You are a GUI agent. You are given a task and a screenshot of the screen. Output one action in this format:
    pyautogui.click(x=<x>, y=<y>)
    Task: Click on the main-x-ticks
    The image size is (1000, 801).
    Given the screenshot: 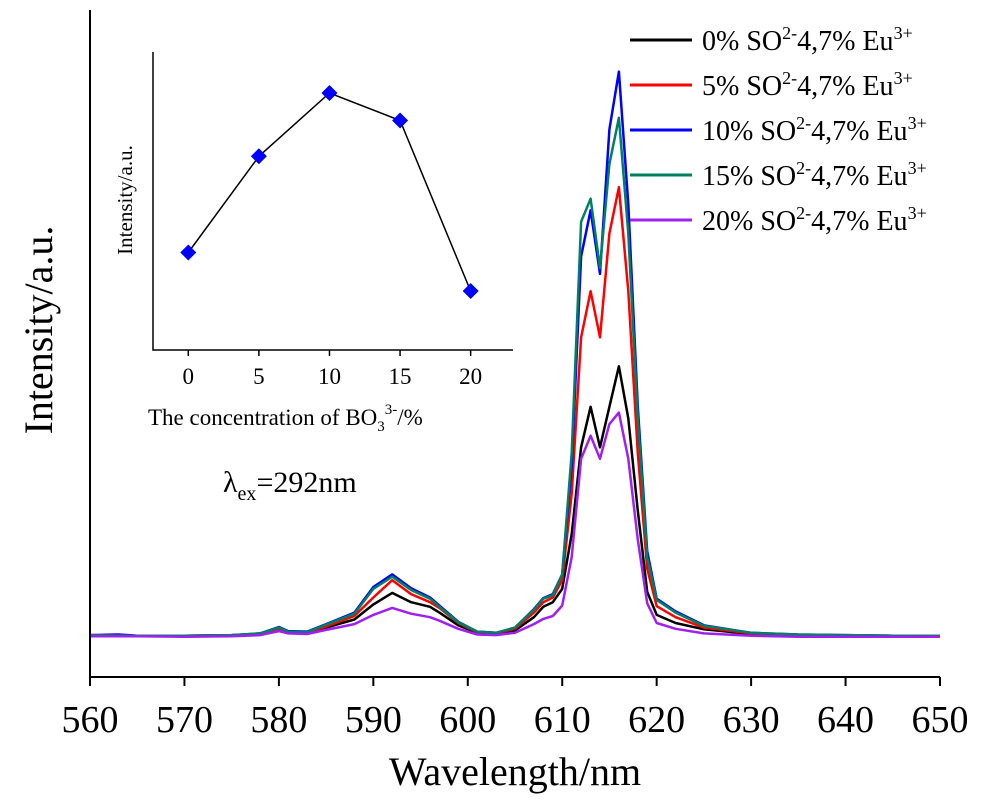 What is the action you would take?
    pyautogui.click(x=515, y=681)
    